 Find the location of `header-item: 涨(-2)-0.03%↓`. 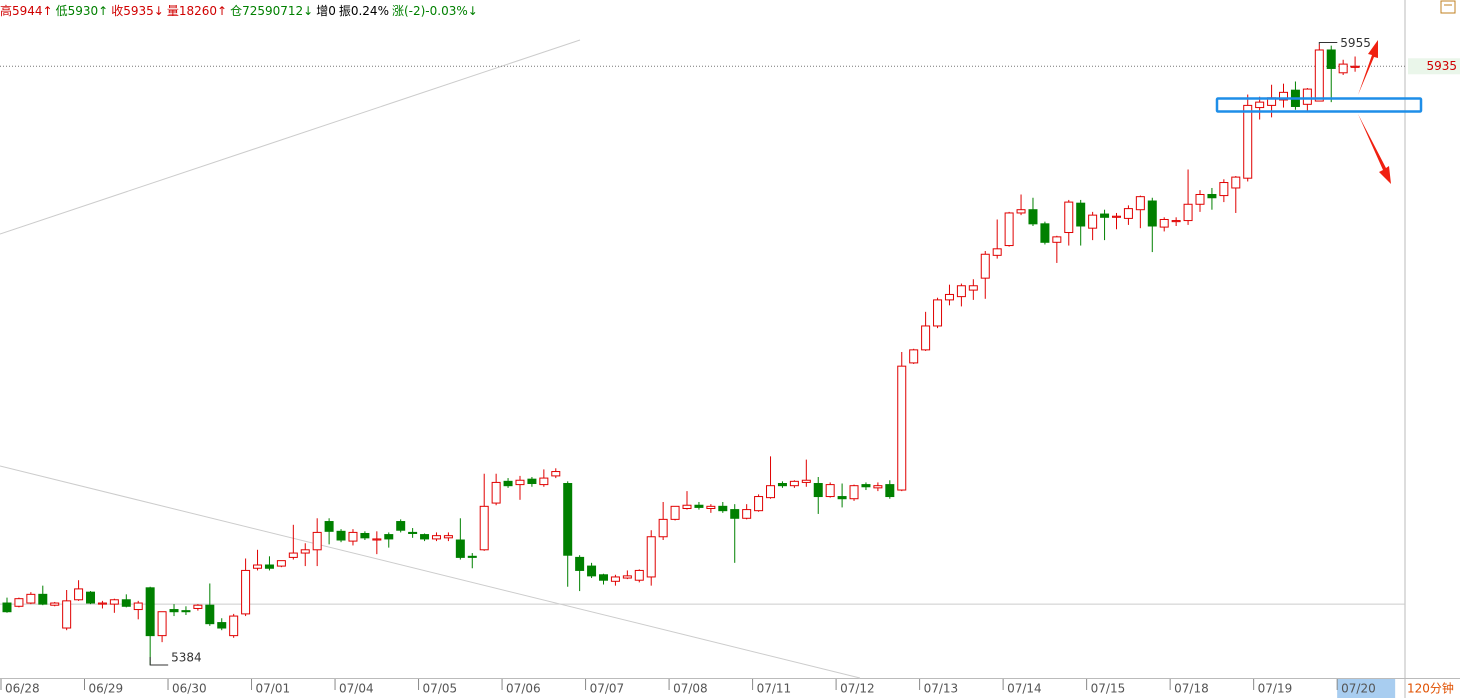

header-item: 涨(-2)-0.03%↓ is located at coordinates (434, 11).